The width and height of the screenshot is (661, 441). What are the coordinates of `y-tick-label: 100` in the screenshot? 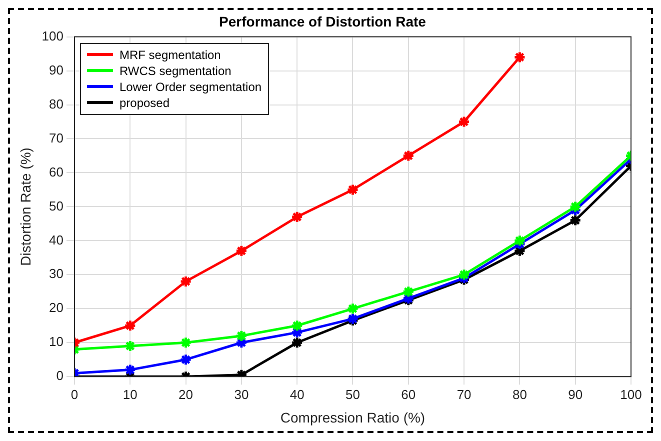 It's located at (53, 36).